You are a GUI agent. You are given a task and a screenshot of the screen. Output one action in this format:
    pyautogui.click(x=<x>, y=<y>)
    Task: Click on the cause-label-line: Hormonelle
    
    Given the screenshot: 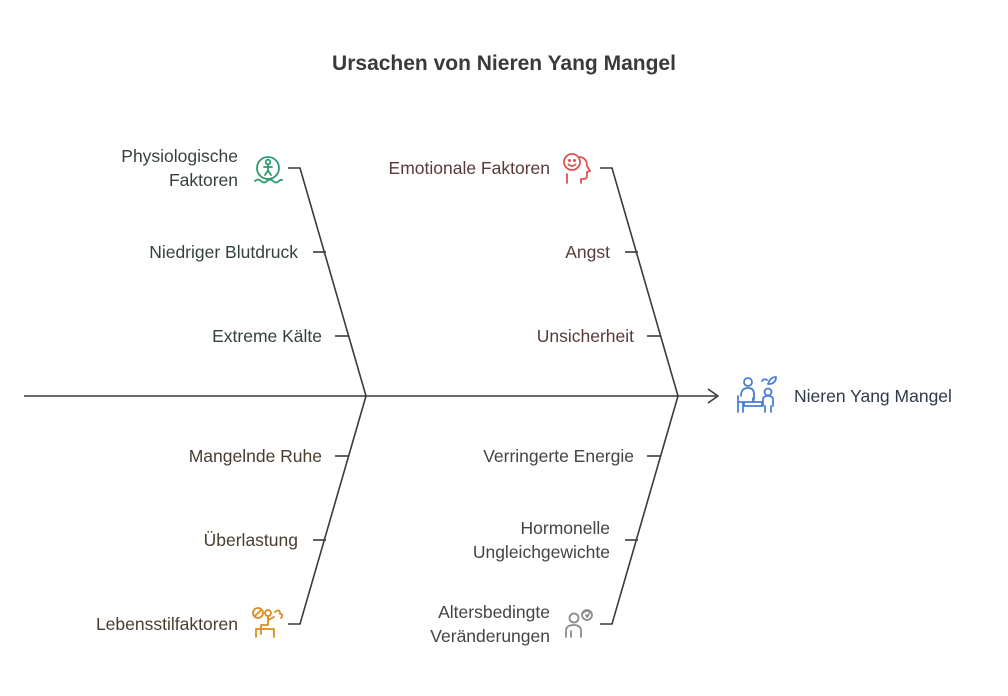 What is the action you would take?
    pyautogui.click(x=565, y=528)
    